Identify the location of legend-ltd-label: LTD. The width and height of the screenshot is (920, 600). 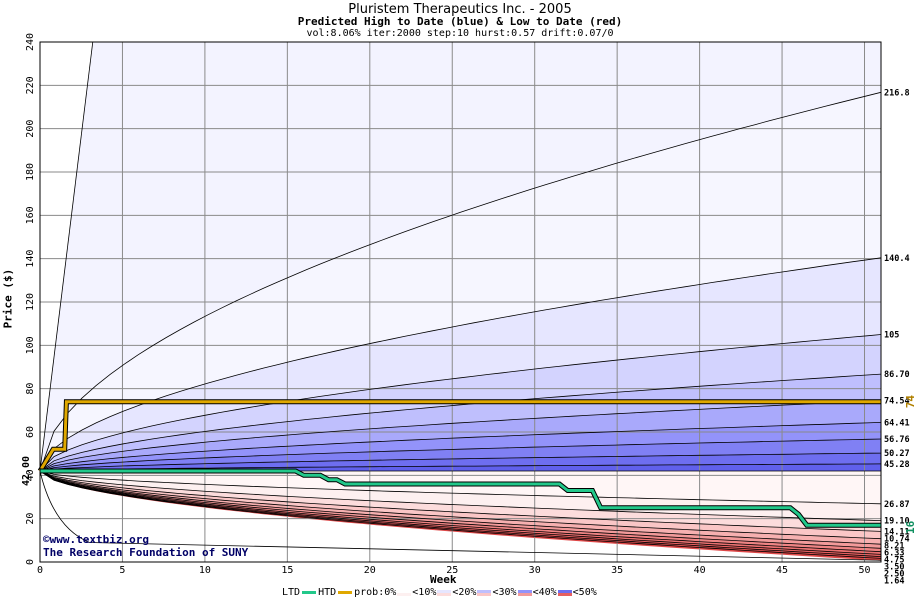
(291, 592).